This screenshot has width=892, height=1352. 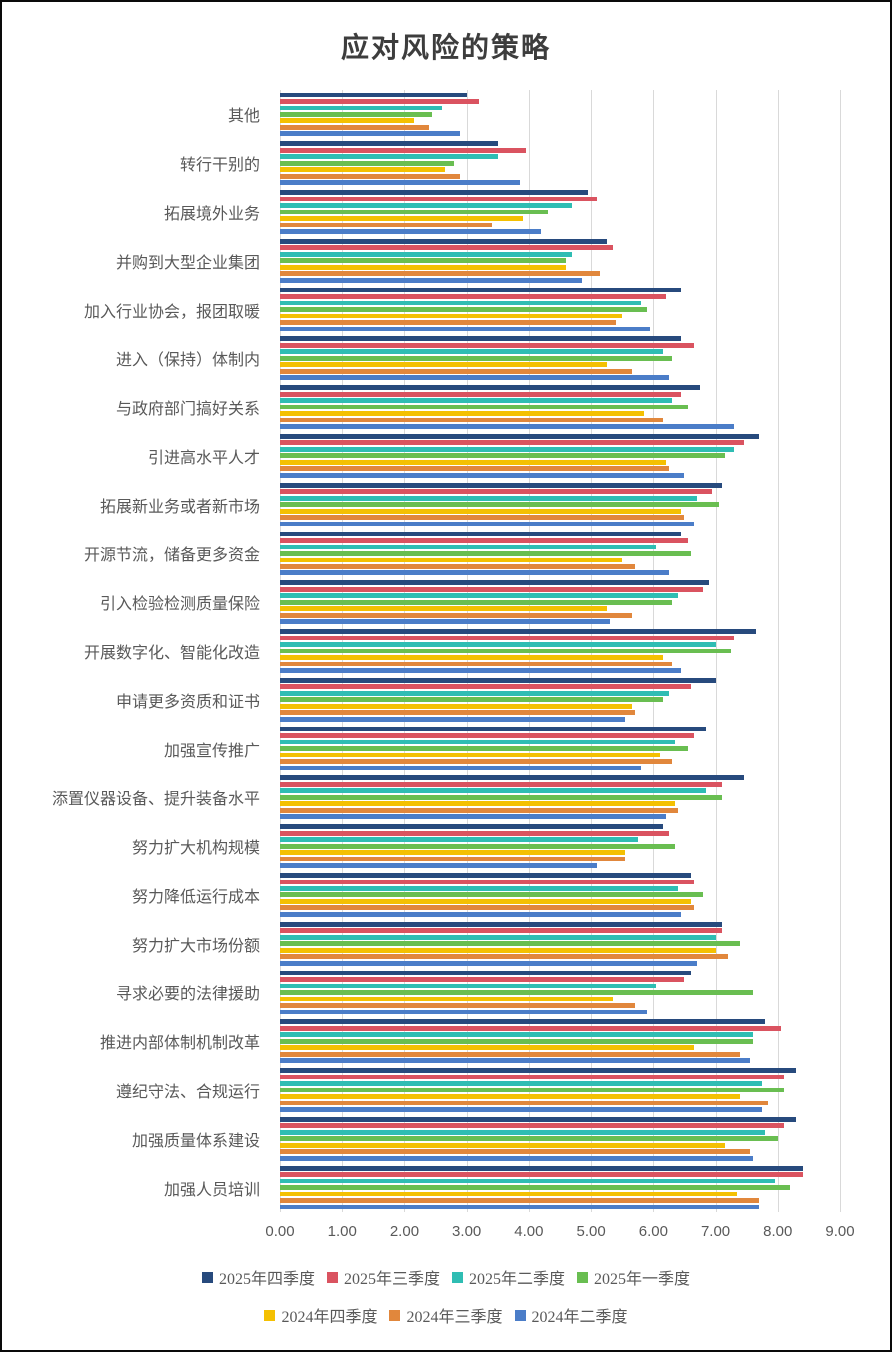 What do you see at coordinates (391, 1279) in the screenshot?
I see `legend-label: 2025年三季度` at bounding box center [391, 1279].